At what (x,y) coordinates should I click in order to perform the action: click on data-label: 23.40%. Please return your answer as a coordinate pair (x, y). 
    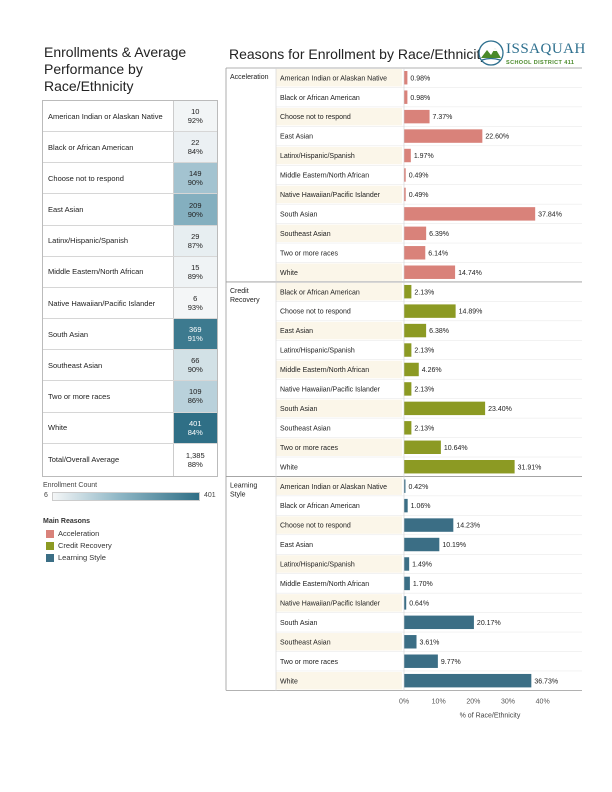
    Looking at the image, I should click on (500, 409).